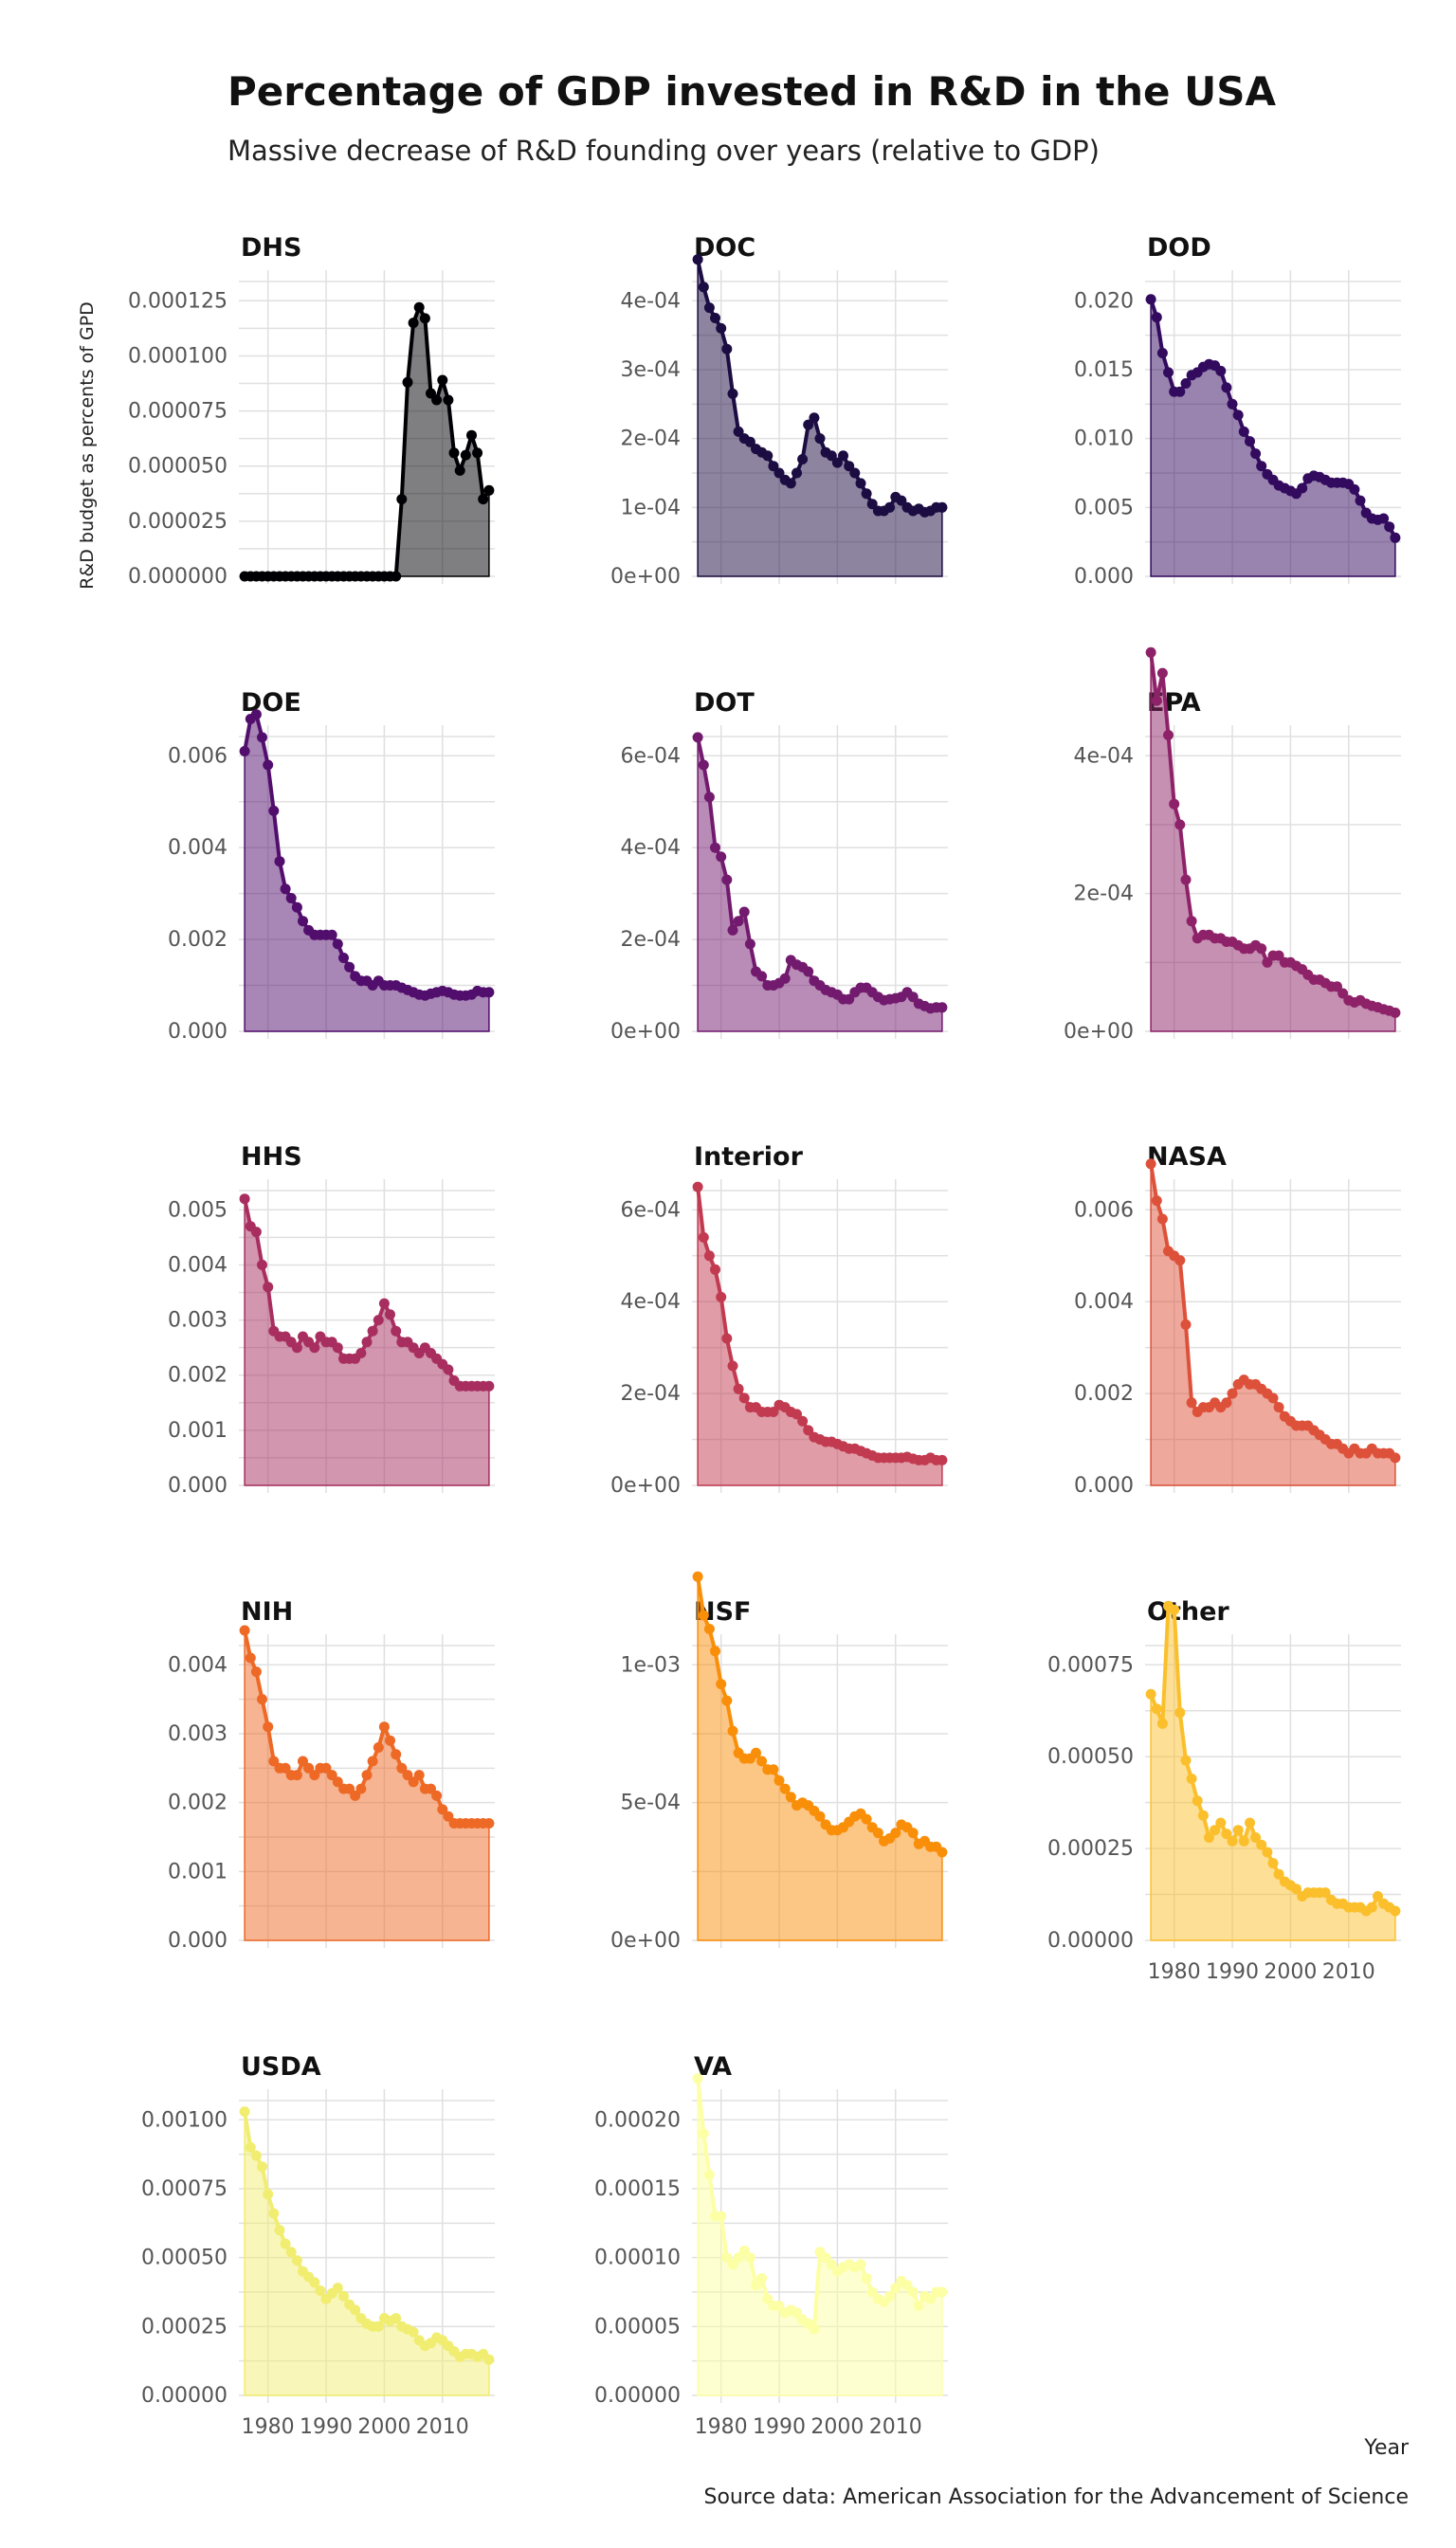  I want to click on y-tick-label: 0.000125, so click(178, 301).